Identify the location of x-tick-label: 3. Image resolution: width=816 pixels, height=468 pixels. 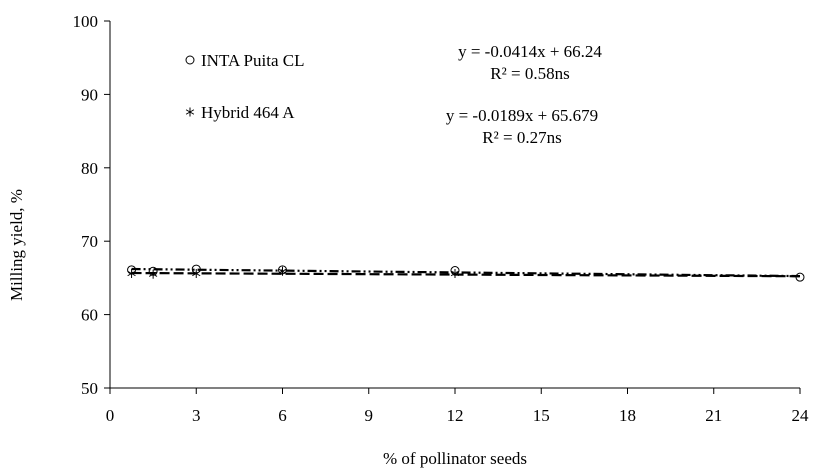
(196, 415).